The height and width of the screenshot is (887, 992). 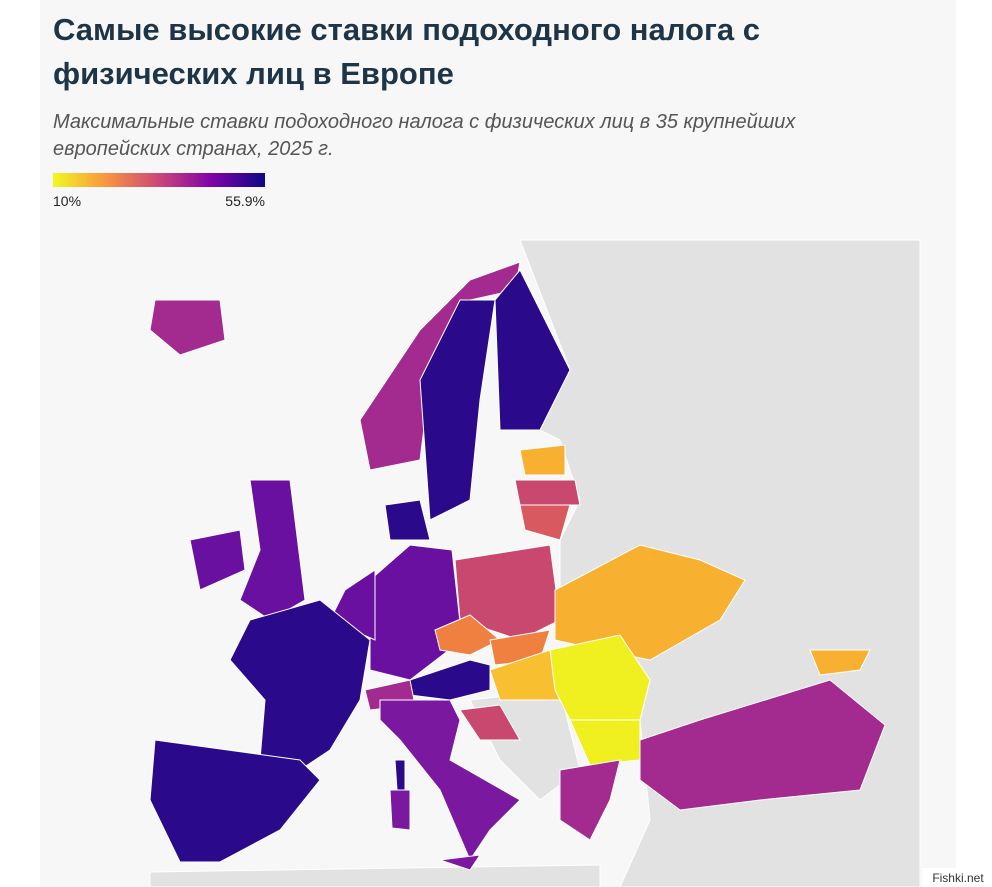 I want to click on legend-bar, so click(x=159, y=180).